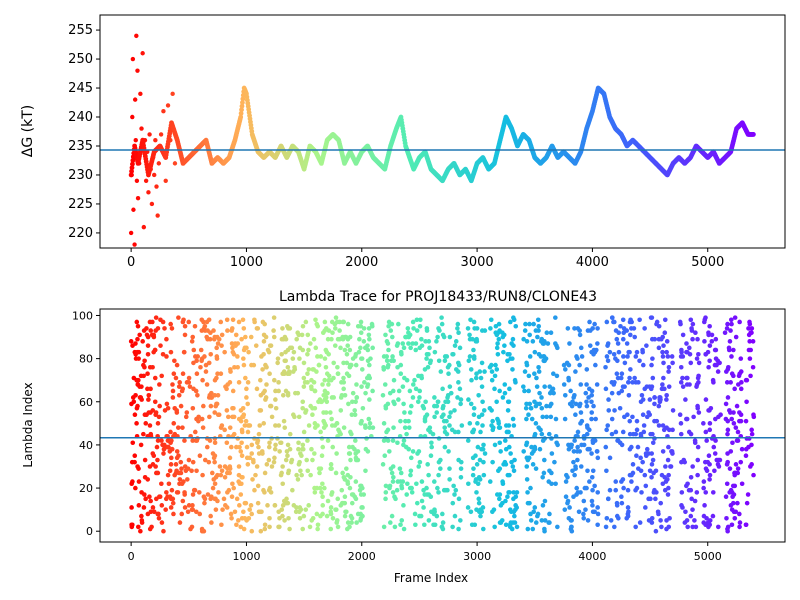 The height and width of the screenshot is (600, 800). I want to click on x-tick-label: 3000, so click(477, 262).